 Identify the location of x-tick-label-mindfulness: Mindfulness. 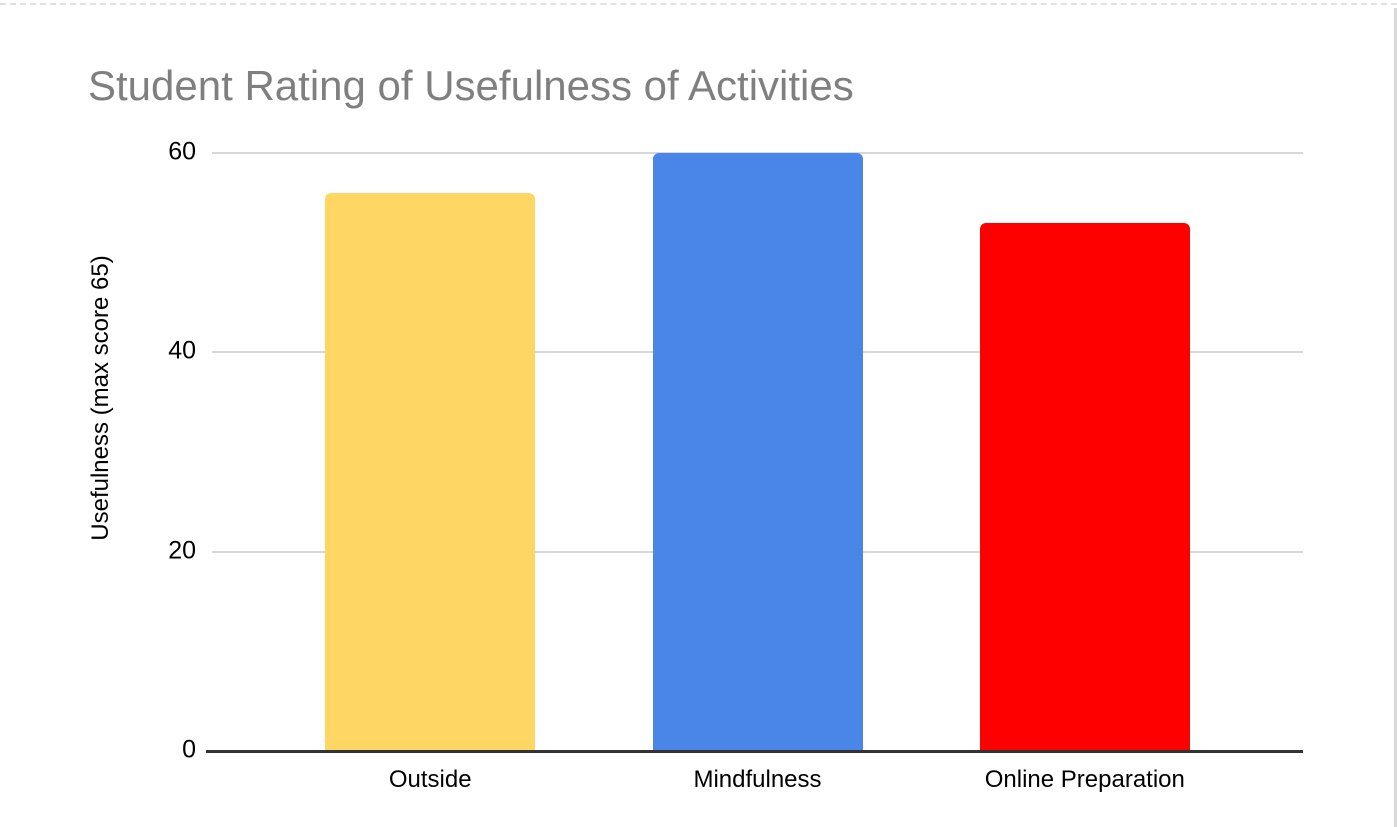
(757, 779).